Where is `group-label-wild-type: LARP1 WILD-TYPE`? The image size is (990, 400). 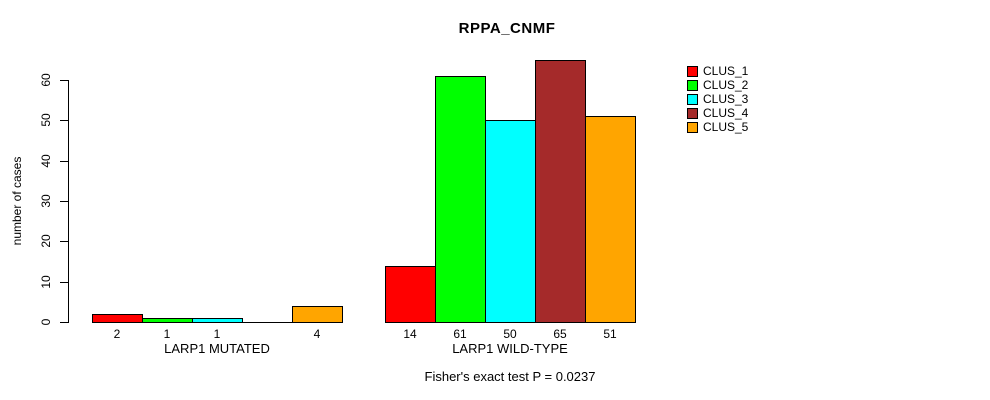 group-label-wild-type: LARP1 WILD-TYPE is located at coordinates (510, 348).